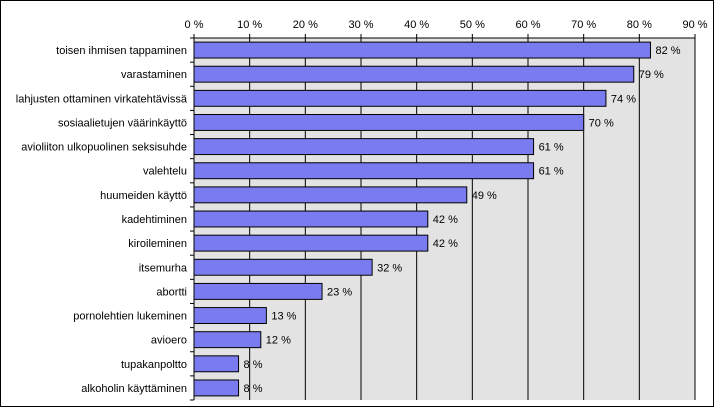 The height and width of the screenshot is (407, 714). Describe the element at coordinates (484, 196) in the screenshot. I see `data-label: 49 %` at that location.